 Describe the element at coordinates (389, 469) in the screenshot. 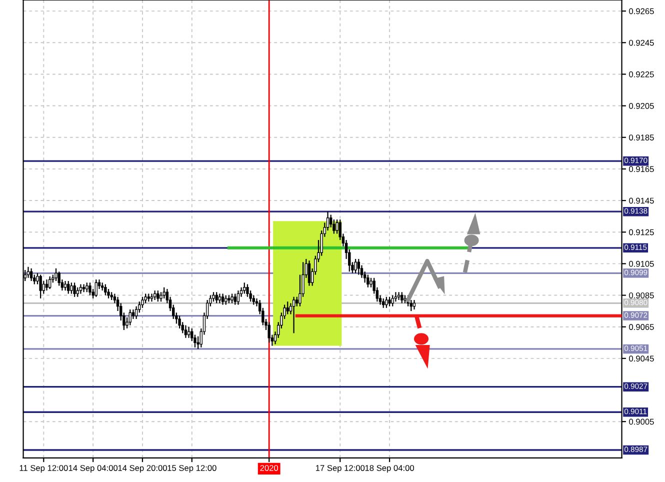

I see `x-tick-label: 18 Sep 04:00` at that location.